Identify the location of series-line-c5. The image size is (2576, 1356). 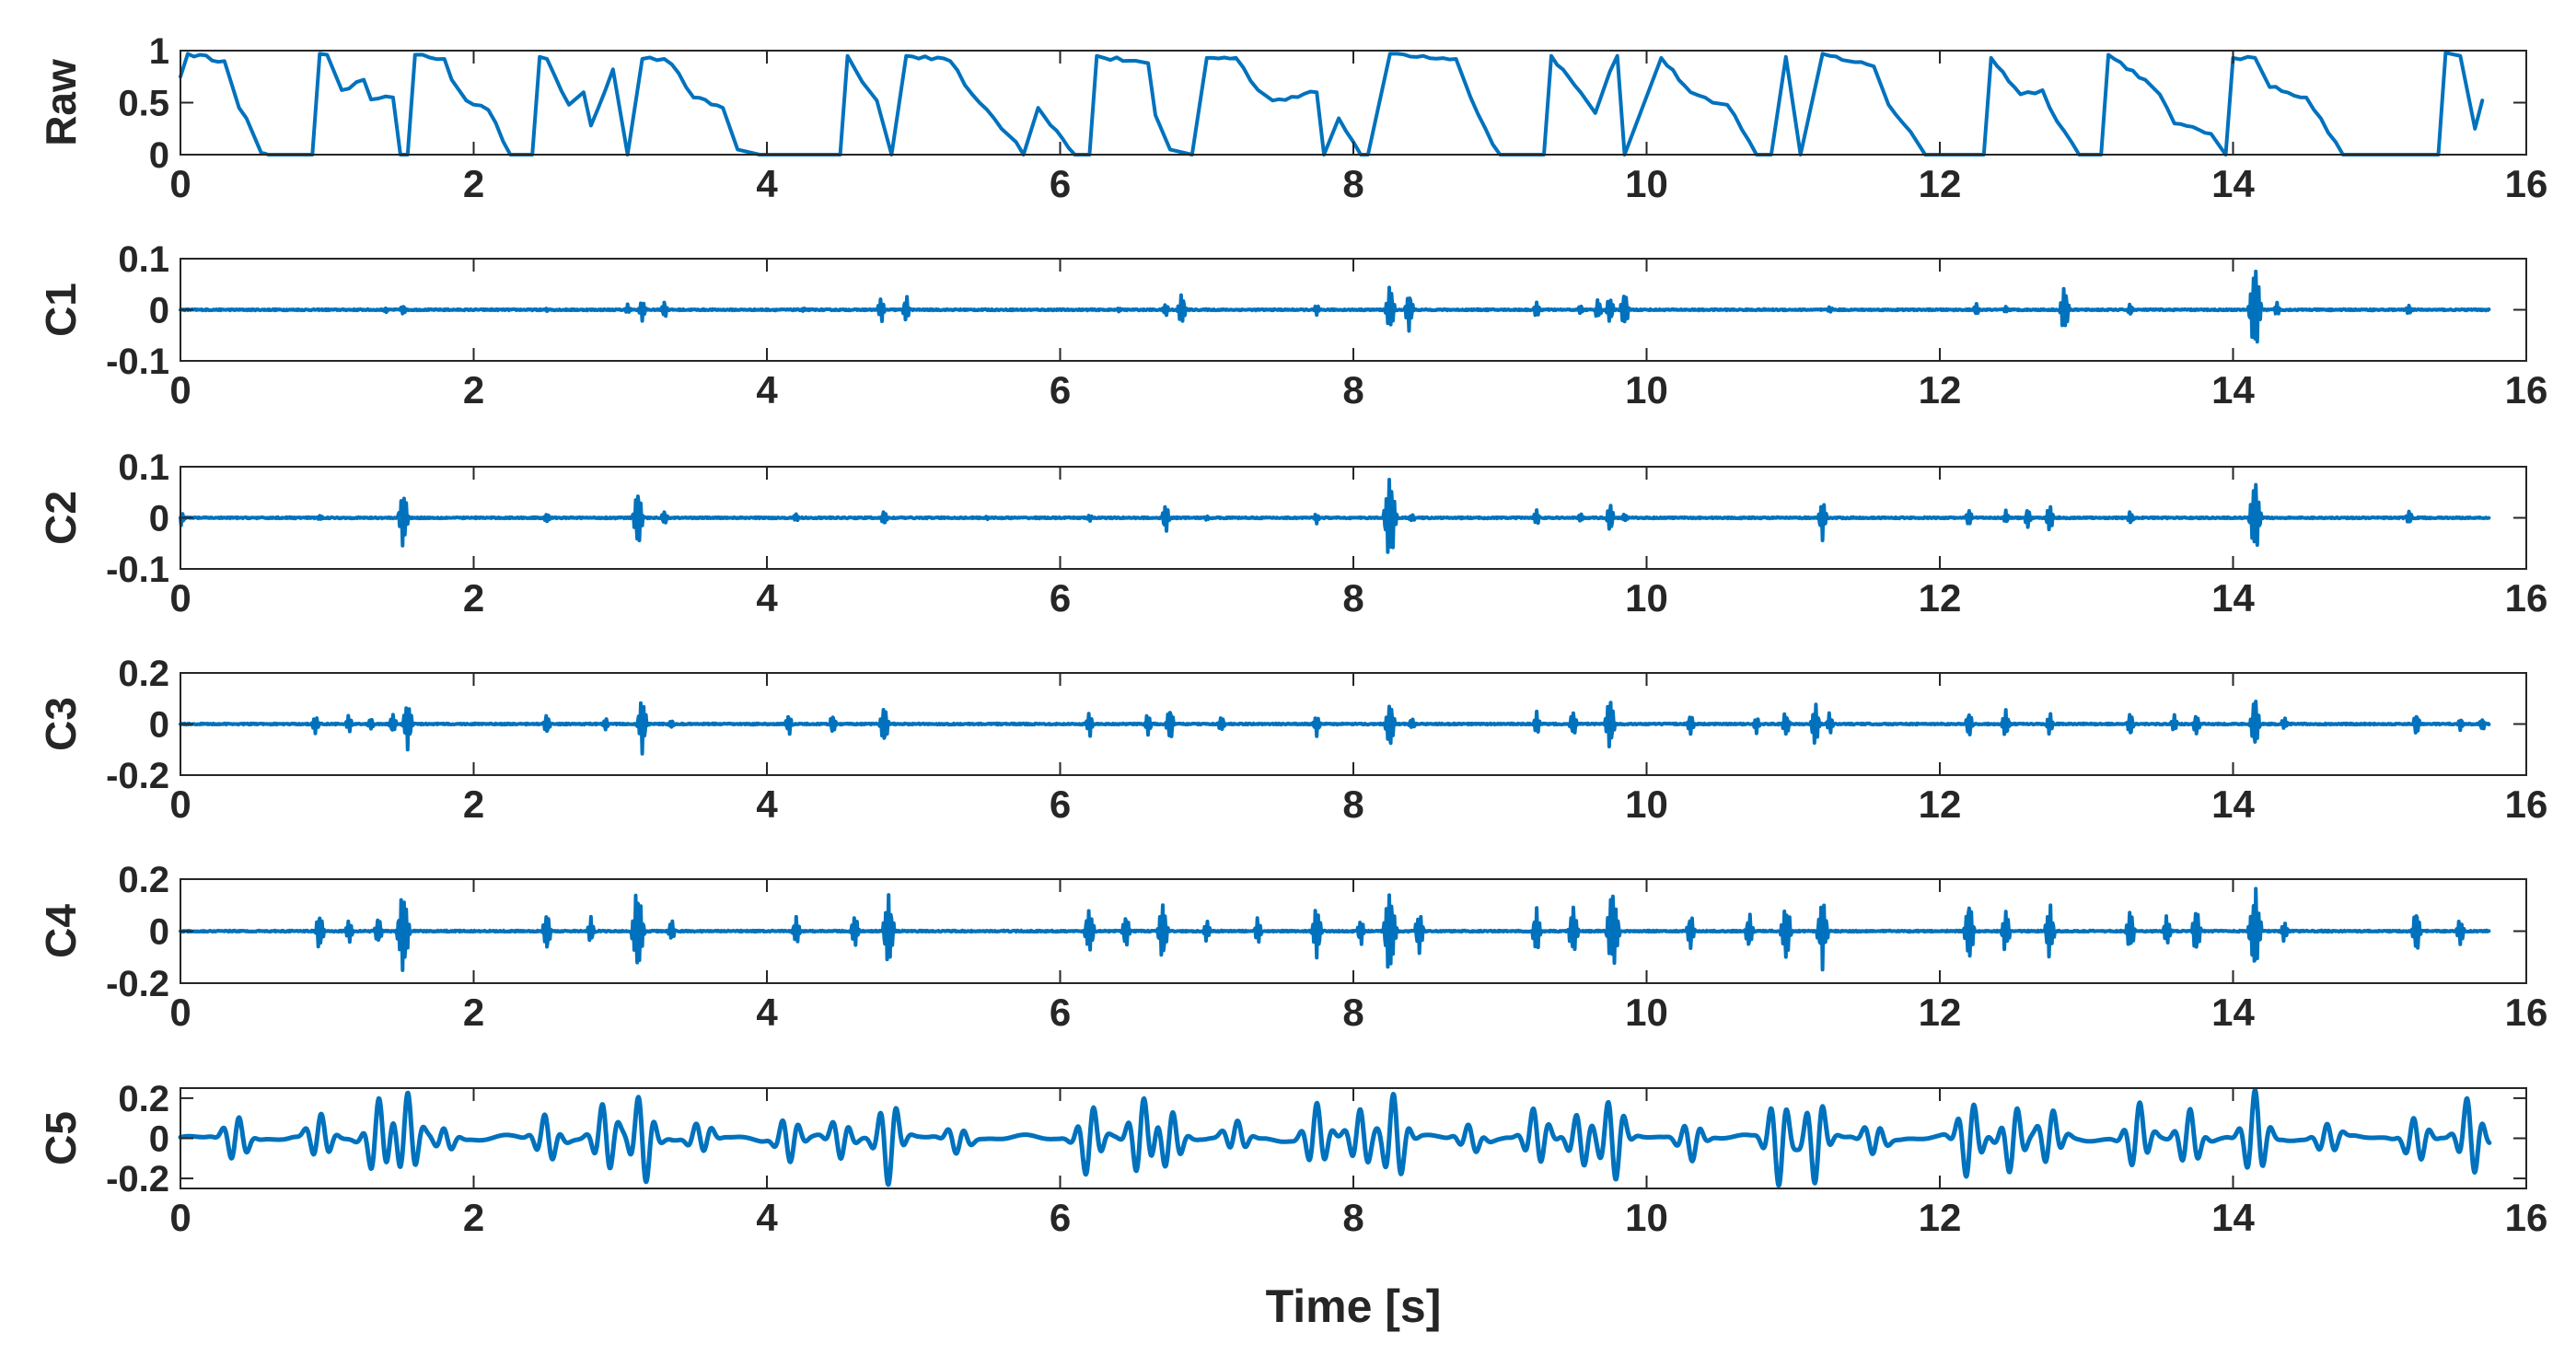
(1335, 1137).